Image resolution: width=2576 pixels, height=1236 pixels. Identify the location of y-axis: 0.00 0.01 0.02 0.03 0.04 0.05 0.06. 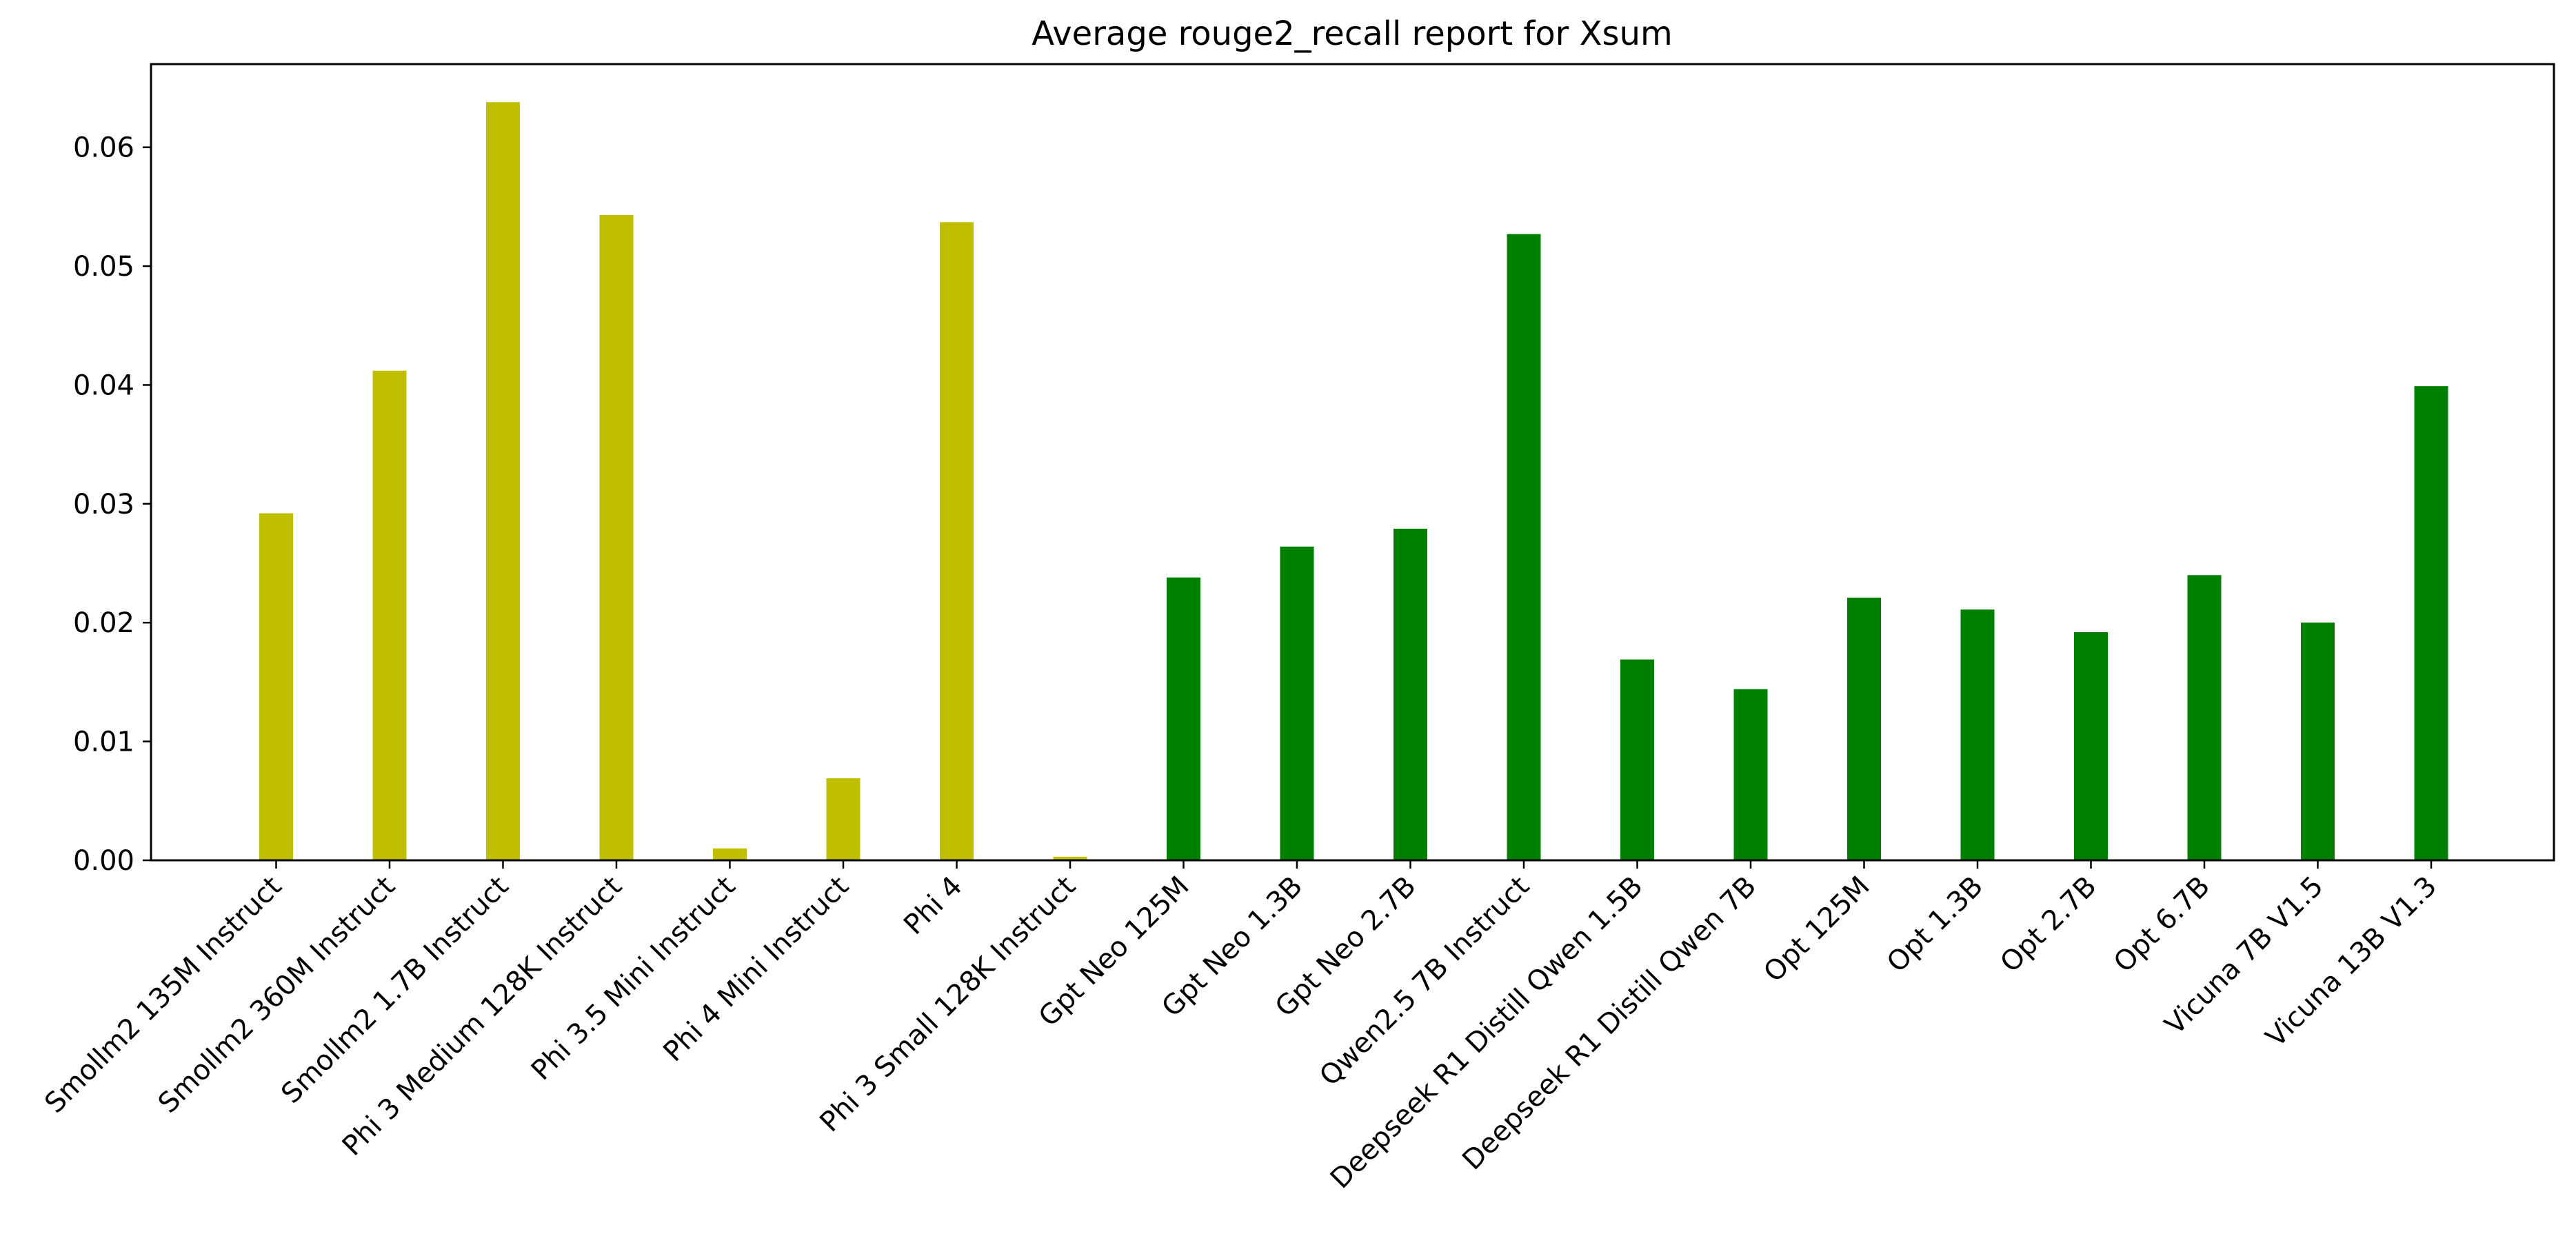
(112, 505).